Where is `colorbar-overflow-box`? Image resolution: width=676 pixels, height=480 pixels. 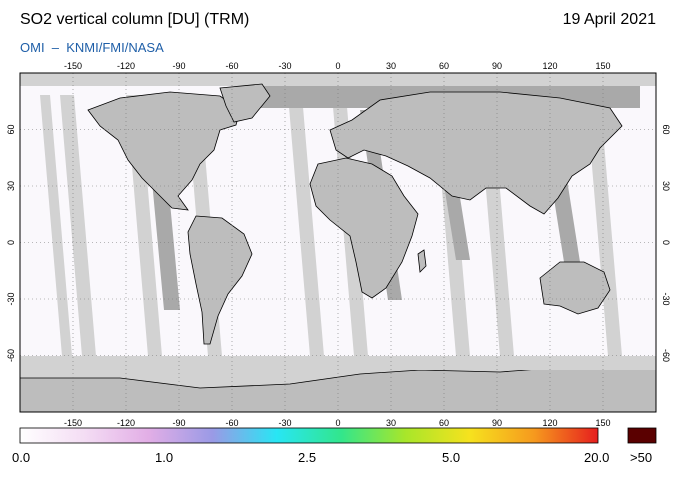 colorbar-overflow-box is located at coordinates (642, 435).